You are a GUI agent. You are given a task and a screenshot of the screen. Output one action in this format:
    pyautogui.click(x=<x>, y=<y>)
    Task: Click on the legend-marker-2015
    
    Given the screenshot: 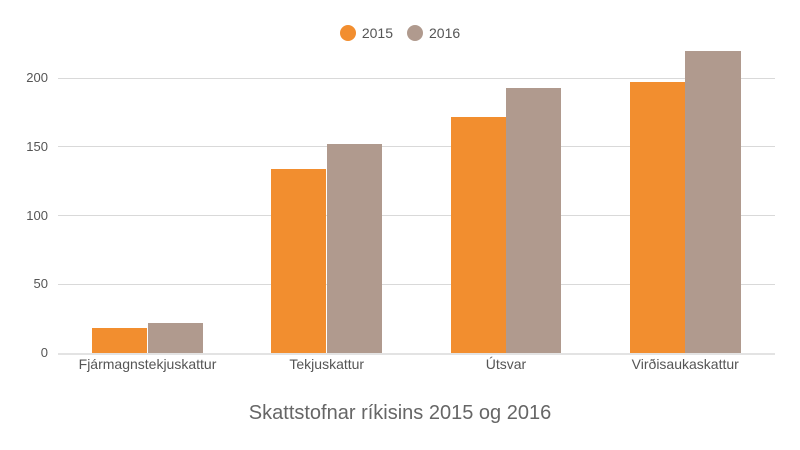 What is the action you would take?
    pyautogui.click(x=347, y=33)
    